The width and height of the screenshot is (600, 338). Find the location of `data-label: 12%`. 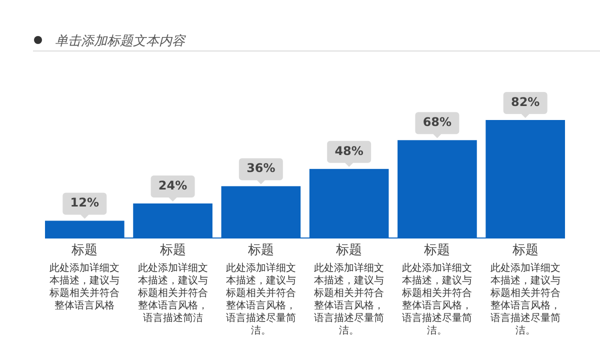

data-label: 12% is located at coordinates (85, 203).